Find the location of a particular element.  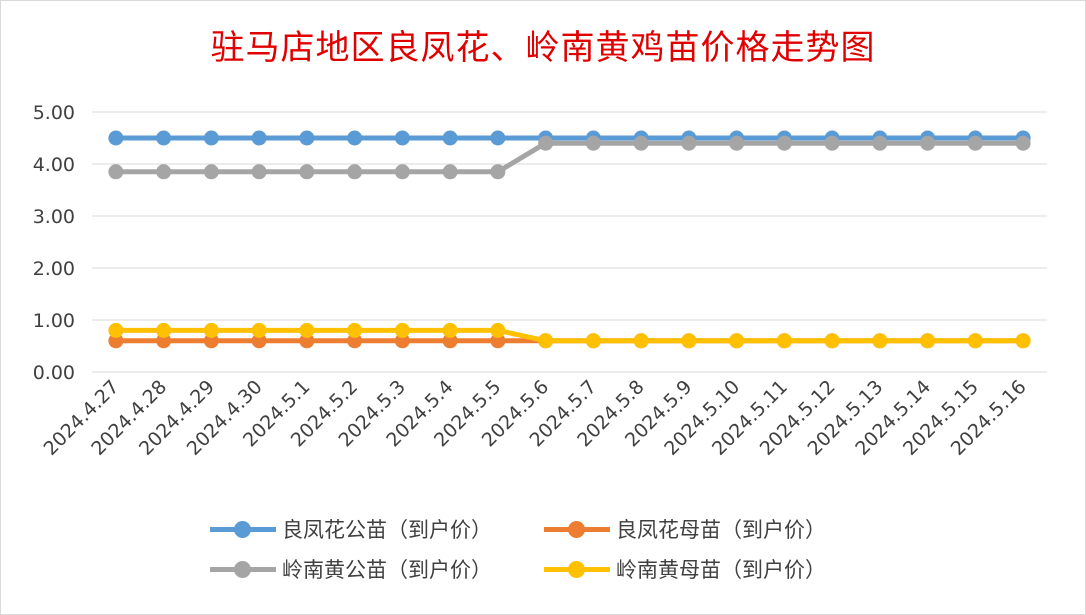

legend-item-lingnanhuang-female: 岭南黄母苗（到户价） is located at coordinates (685, 569).